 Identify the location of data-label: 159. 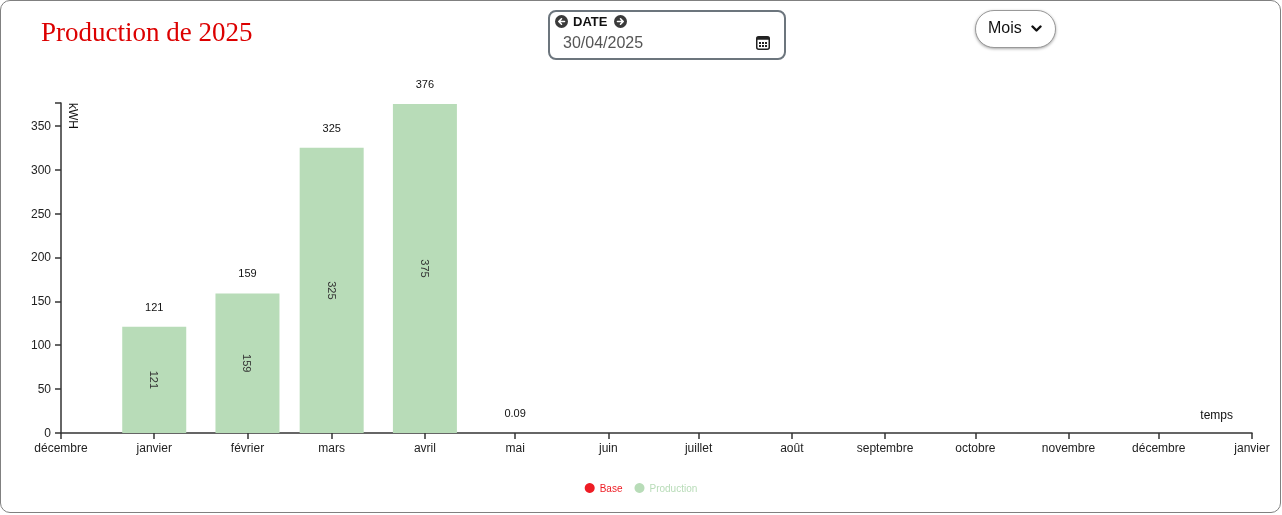
(247, 363).